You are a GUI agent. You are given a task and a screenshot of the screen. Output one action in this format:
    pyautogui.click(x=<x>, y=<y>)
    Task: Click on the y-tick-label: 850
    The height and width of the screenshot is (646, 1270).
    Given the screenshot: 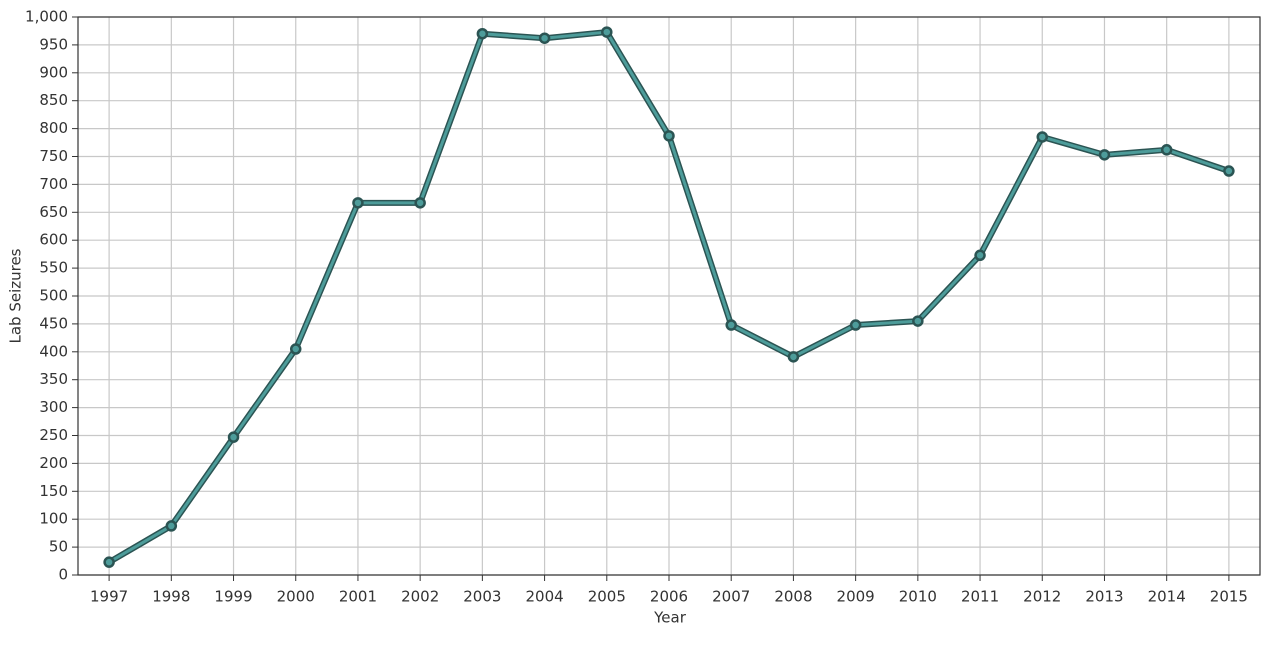 What is the action you would take?
    pyautogui.click(x=53, y=100)
    